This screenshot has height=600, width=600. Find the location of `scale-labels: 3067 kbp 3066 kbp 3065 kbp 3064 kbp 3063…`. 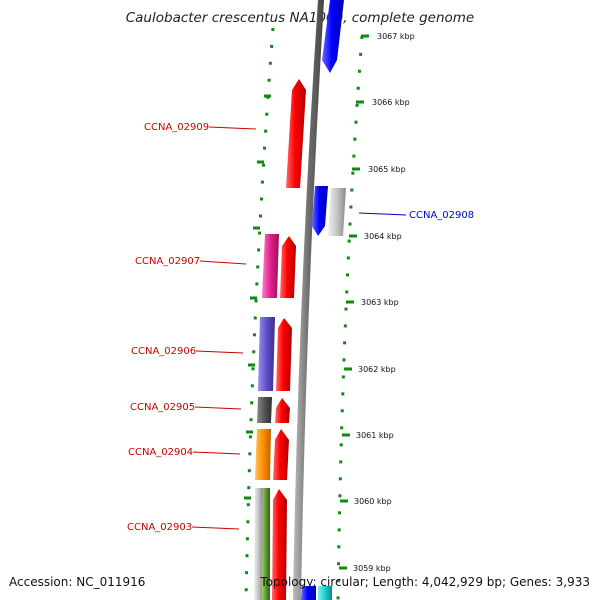

scale-labels: 3067 kbp 3066 kbp 3065 kbp 3064 kbp 3063… is located at coordinates (384, 302).